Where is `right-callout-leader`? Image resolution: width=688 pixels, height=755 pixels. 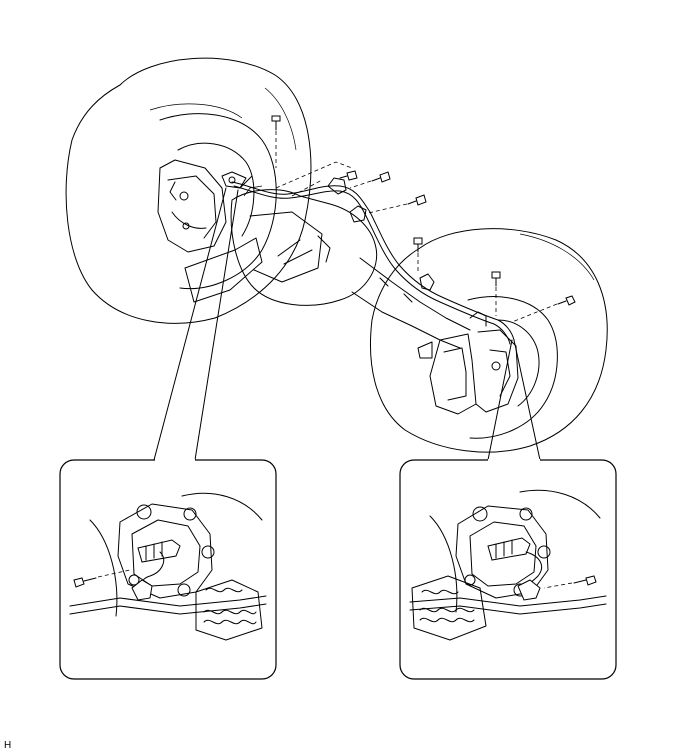
right-callout-leader is located at coordinates (514, 400).